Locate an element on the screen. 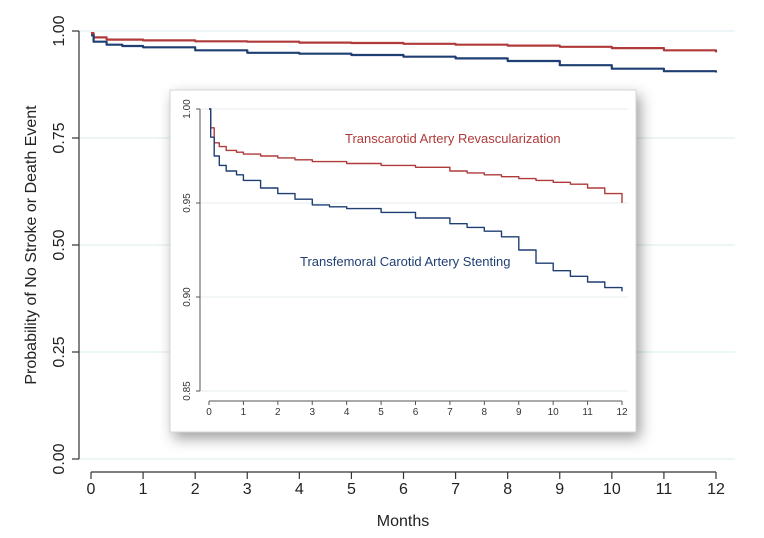 The height and width of the screenshot is (538, 764). inset-x-tick-label: 0 is located at coordinates (209, 412).